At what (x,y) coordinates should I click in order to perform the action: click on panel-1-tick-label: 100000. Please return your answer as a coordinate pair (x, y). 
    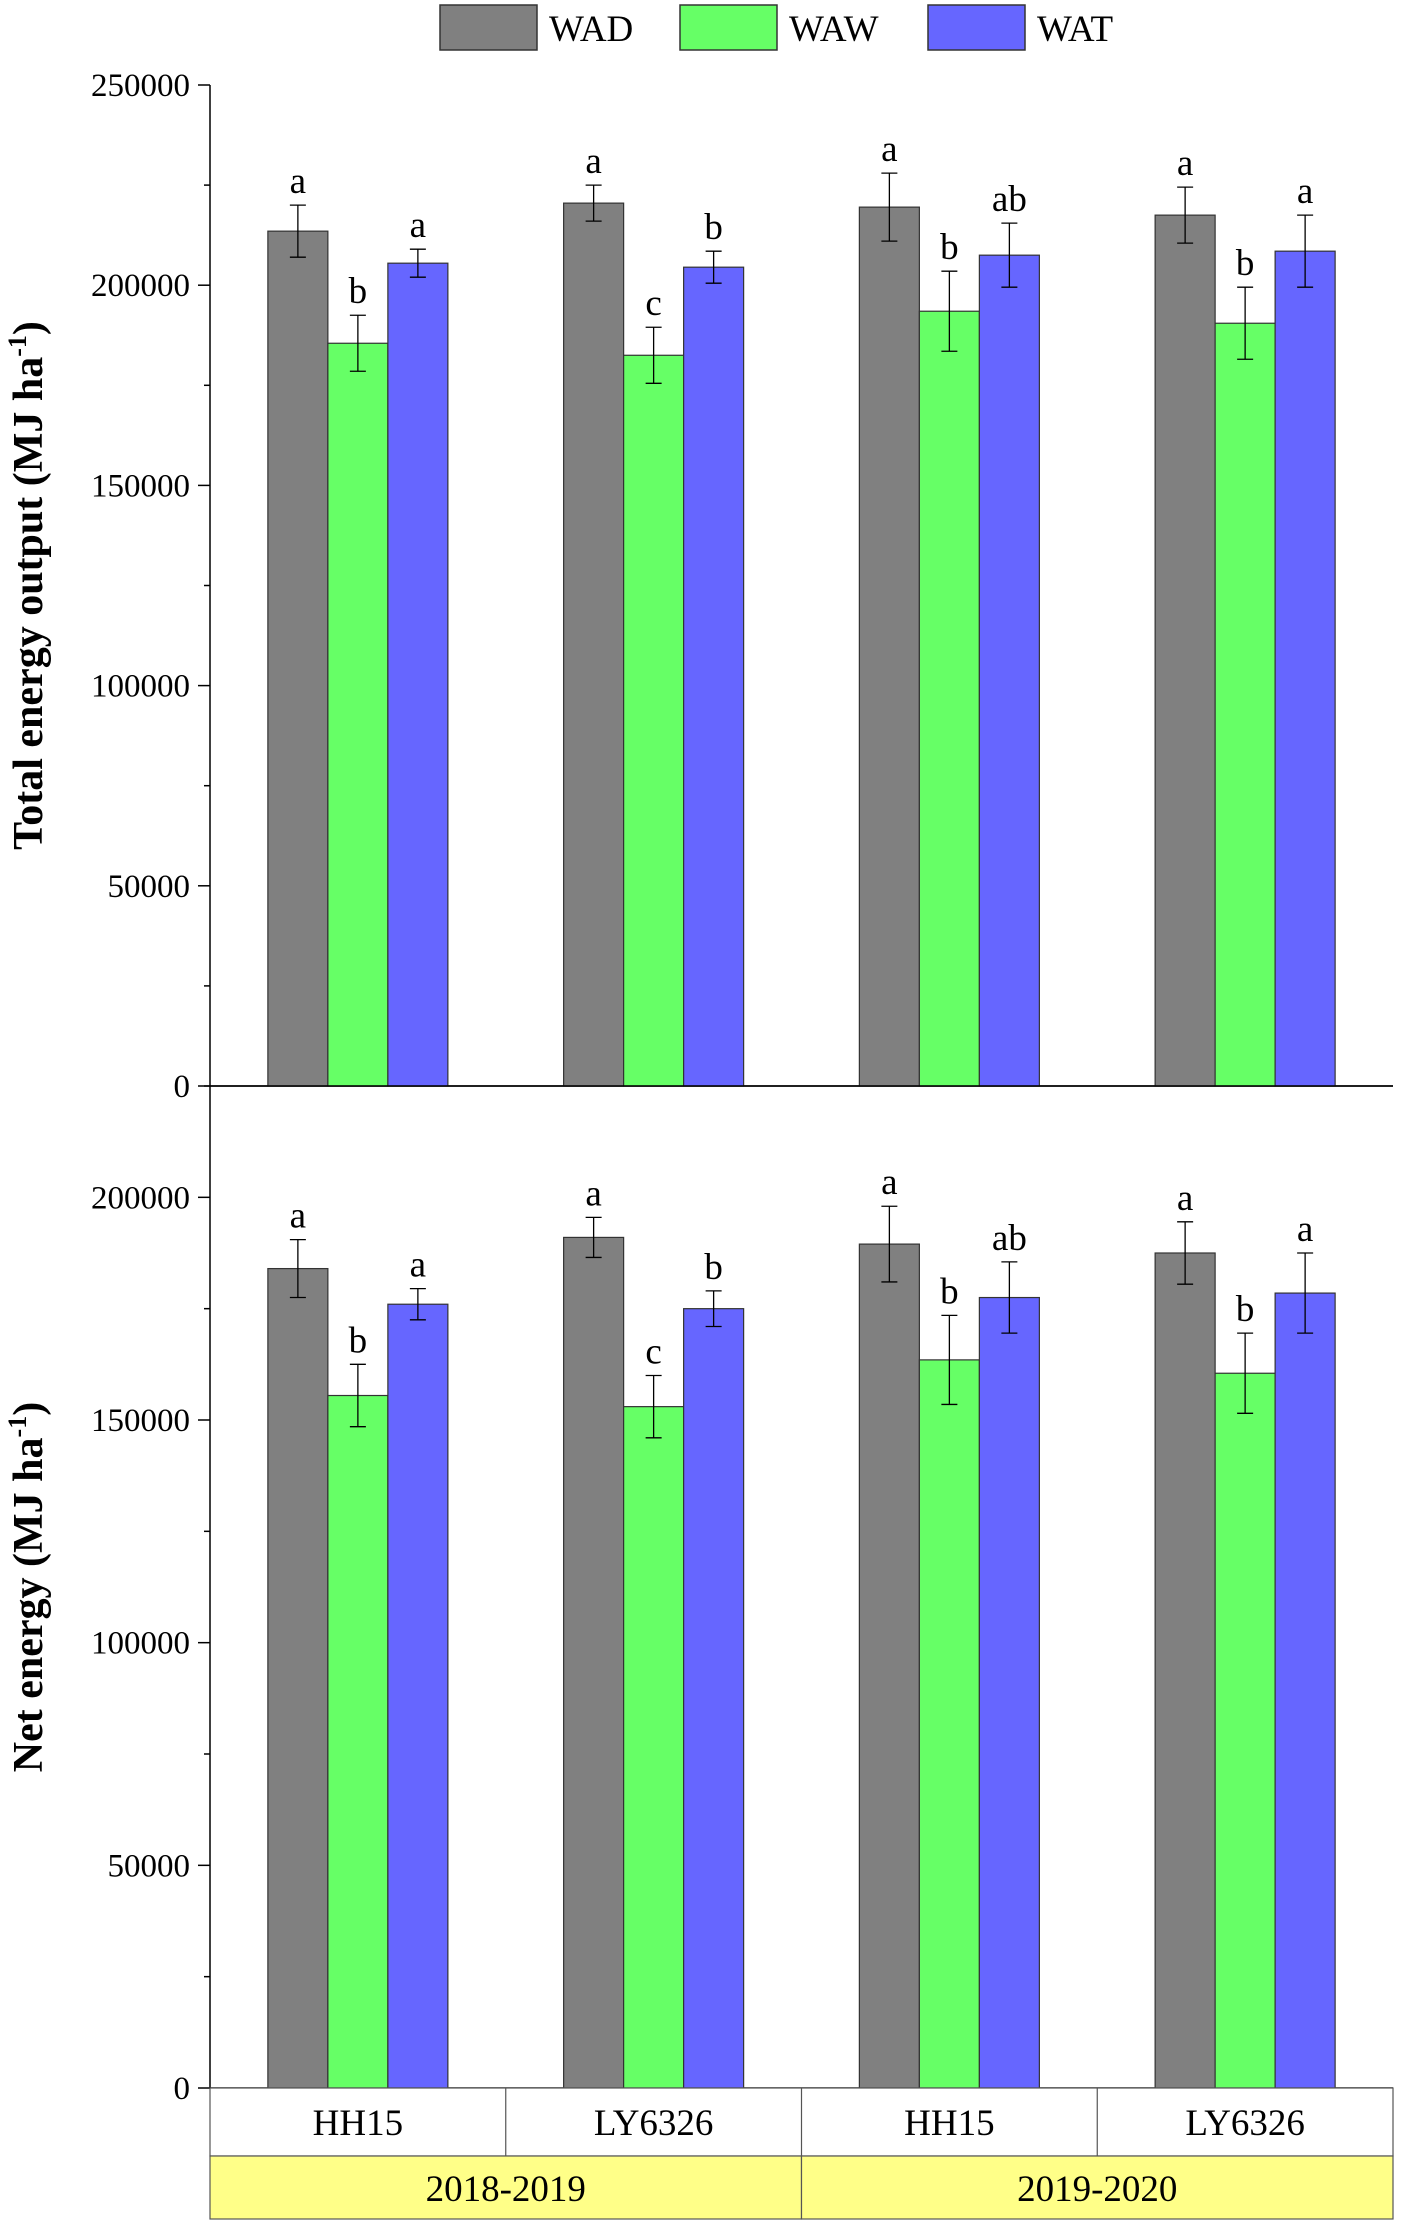
    Looking at the image, I should click on (140, 687).